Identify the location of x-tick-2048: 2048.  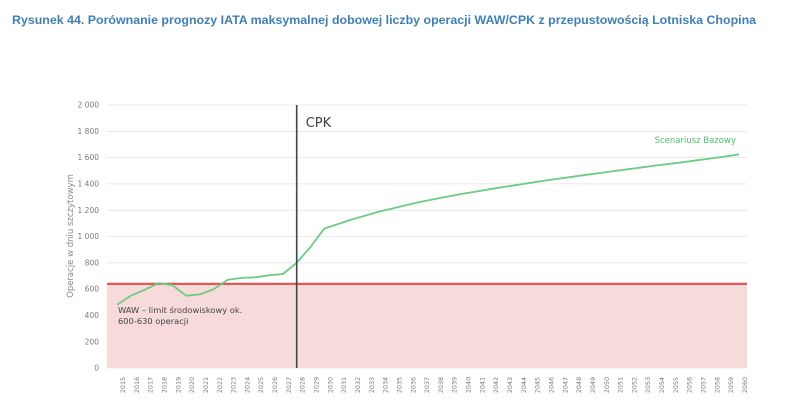
(579, 385).